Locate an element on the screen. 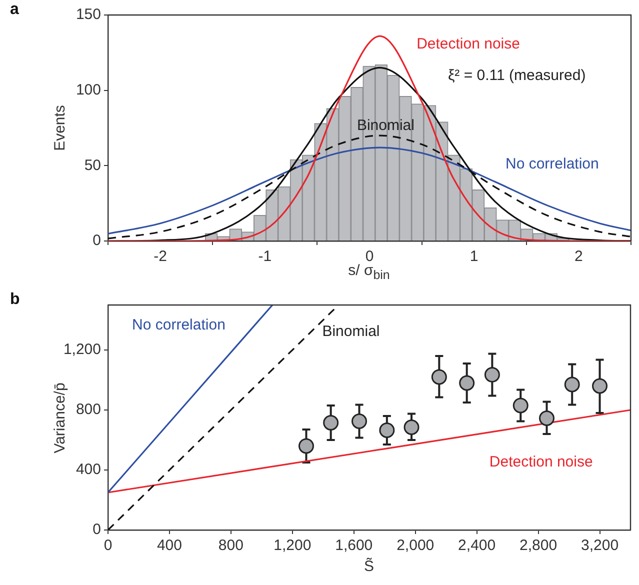 Image resolution: width=639 pixels, height=585 pixels. x-tick-label: -2 is located at coordinates (160, 257).